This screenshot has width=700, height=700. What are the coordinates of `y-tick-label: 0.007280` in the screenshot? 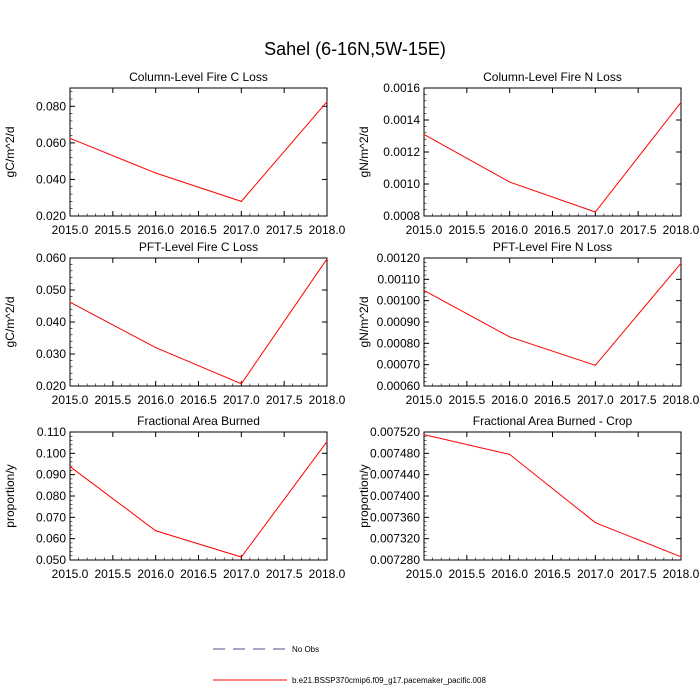 It's located at (395, 560).